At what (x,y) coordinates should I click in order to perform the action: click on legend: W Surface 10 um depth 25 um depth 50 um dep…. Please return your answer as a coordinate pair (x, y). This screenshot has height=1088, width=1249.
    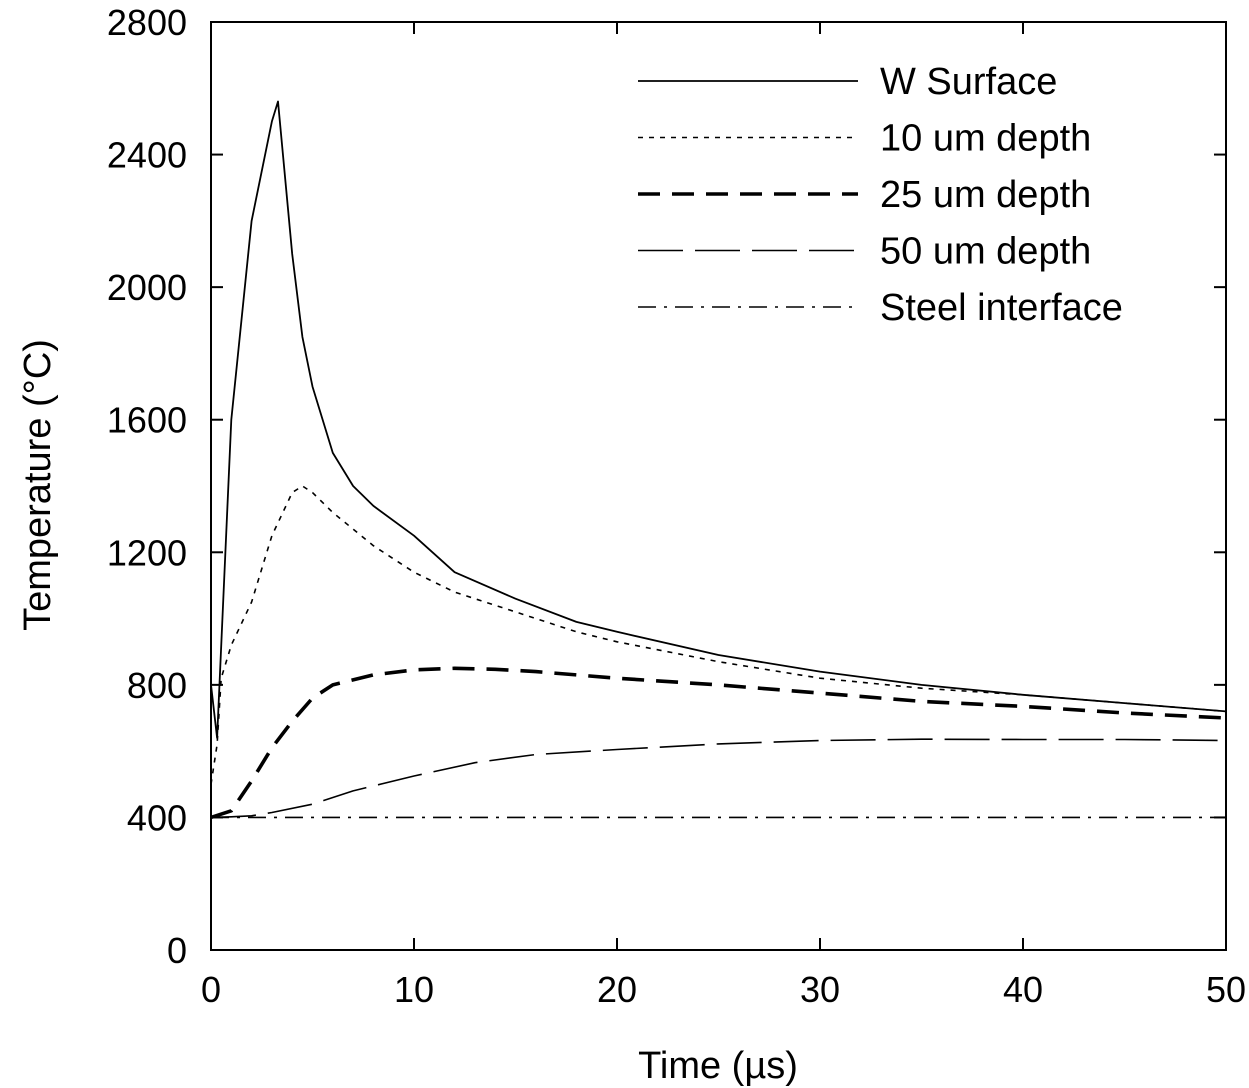
    Looking at the image, I should click on (880, 195).